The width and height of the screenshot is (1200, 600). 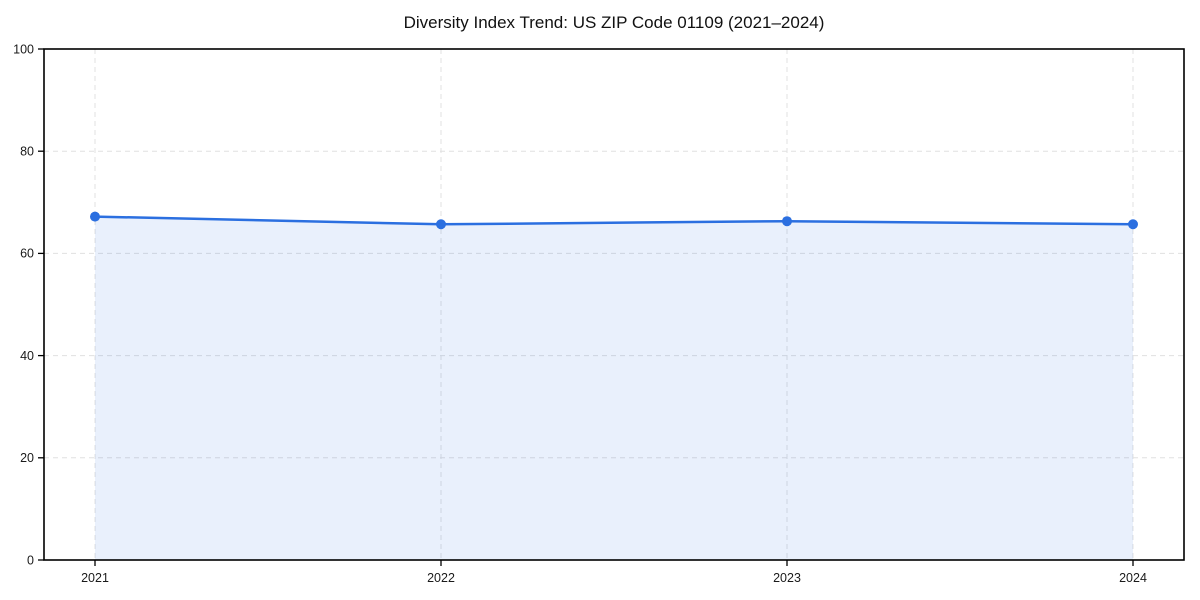 What do you see at coordinates (27, 254) in the screenshot?
I see `y-tick-label-60: 60` at bounding box center [27, 254].